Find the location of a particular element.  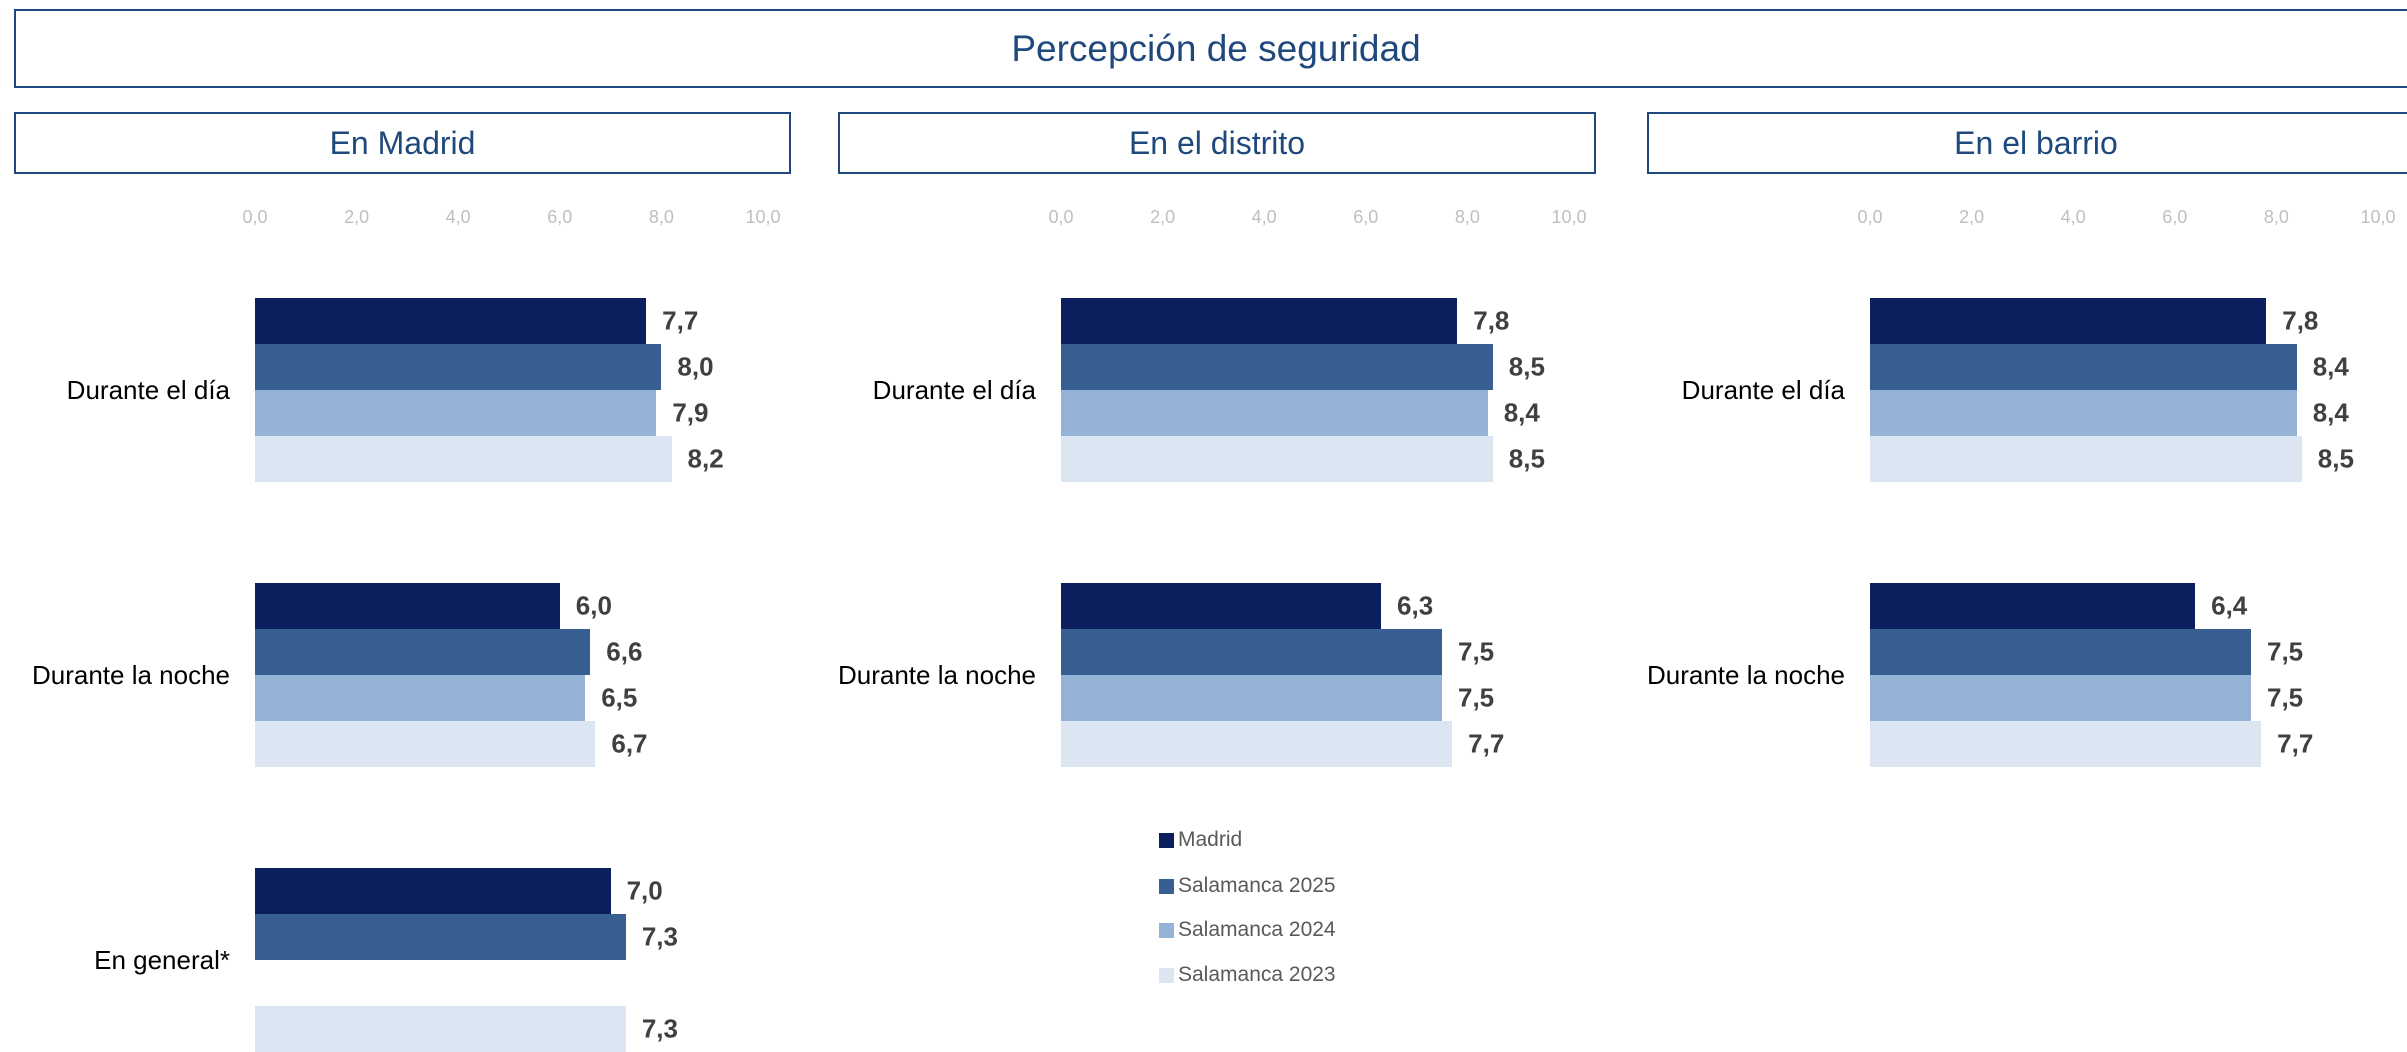

category-label: En general* is located at coordinates (162, 960).